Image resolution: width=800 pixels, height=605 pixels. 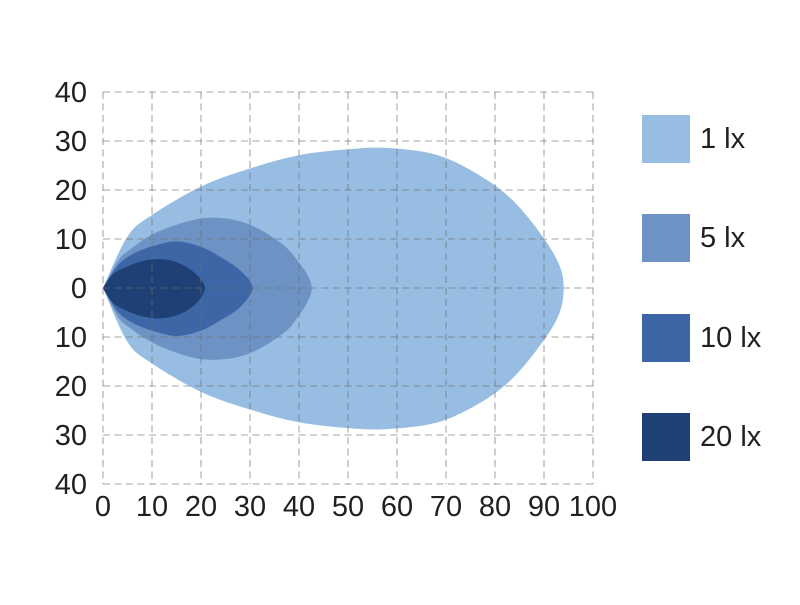 I want to click on legend-item: 10 lx, so click(x=702, y=337).